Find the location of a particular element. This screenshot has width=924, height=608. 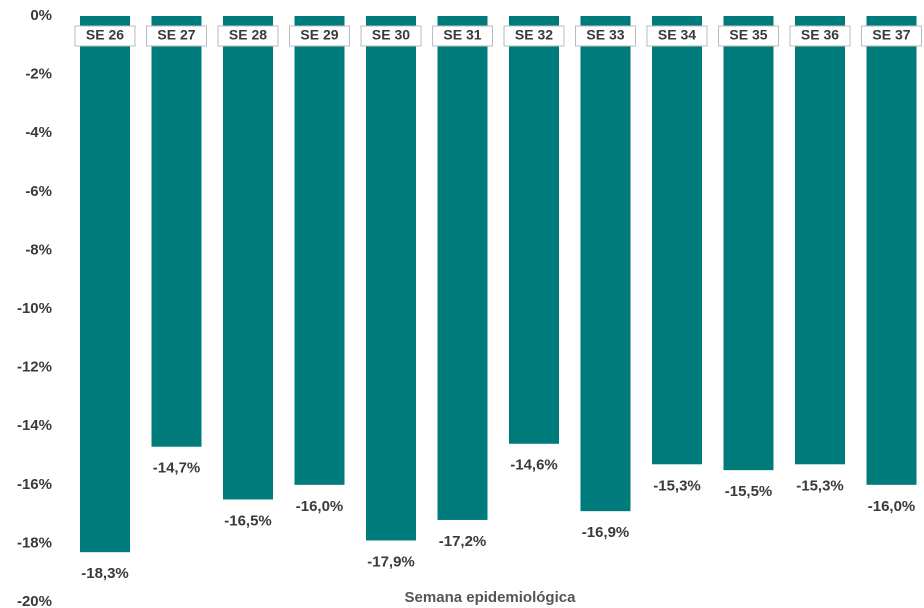

value-label: -14,6% is located at coordinates (534, 465).